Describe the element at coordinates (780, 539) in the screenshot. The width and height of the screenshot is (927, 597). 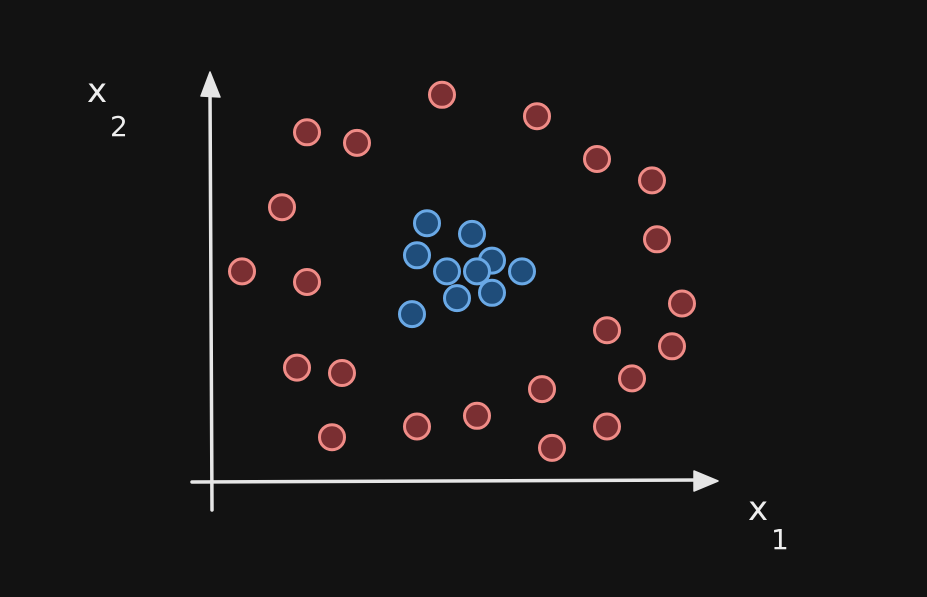
I see `x-axis-label-subscript: 1` at that location.